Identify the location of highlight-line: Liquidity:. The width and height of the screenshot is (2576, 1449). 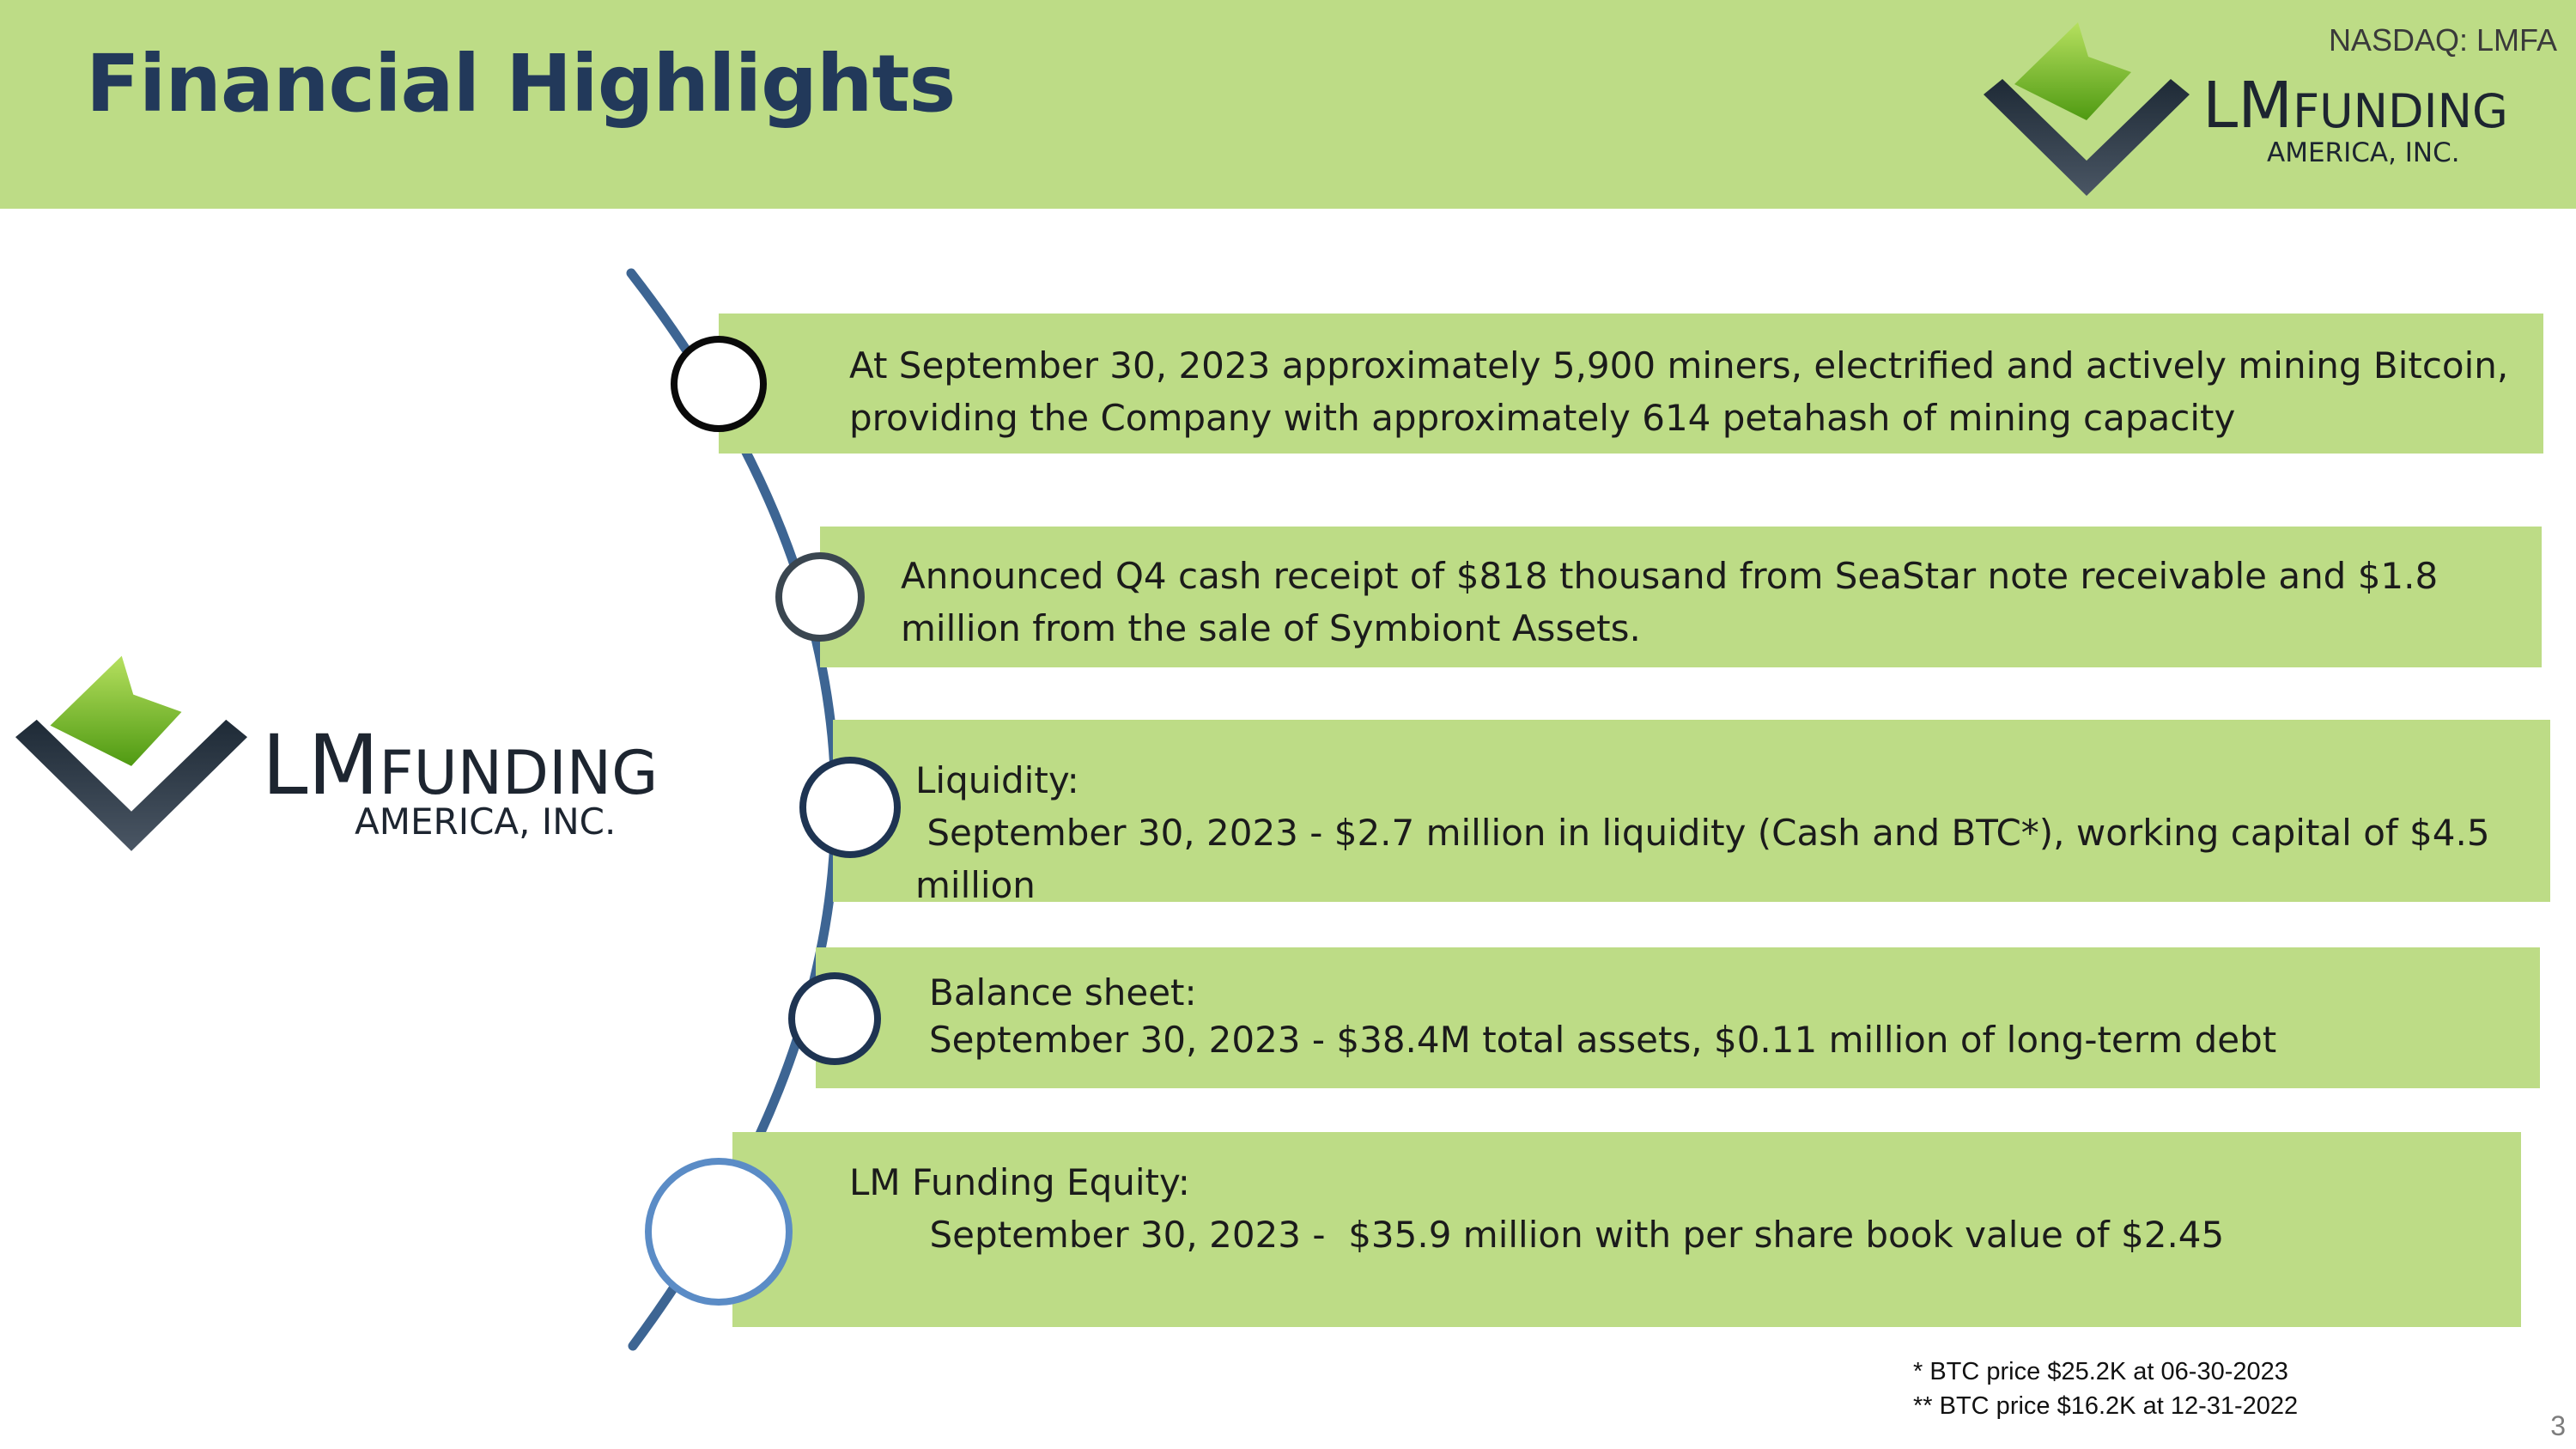
(997, 780).